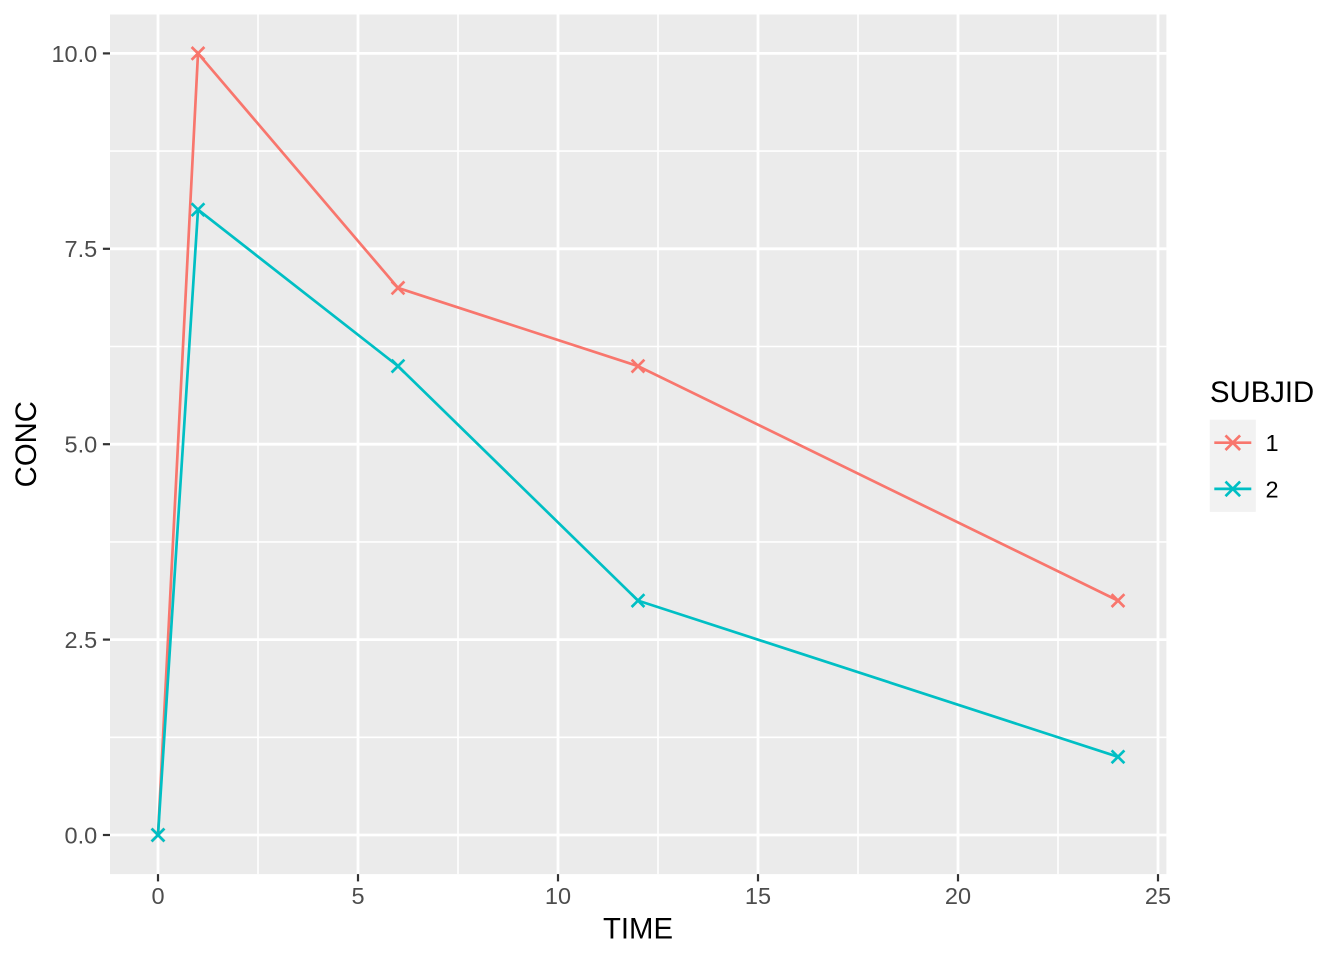 Image resolution: width=1344 pixels, height=965 pixels. What do you see at coordinates (81, 249) in the screenshot?
I see `svg-text: 7.5` at bounding box center [81, 249].